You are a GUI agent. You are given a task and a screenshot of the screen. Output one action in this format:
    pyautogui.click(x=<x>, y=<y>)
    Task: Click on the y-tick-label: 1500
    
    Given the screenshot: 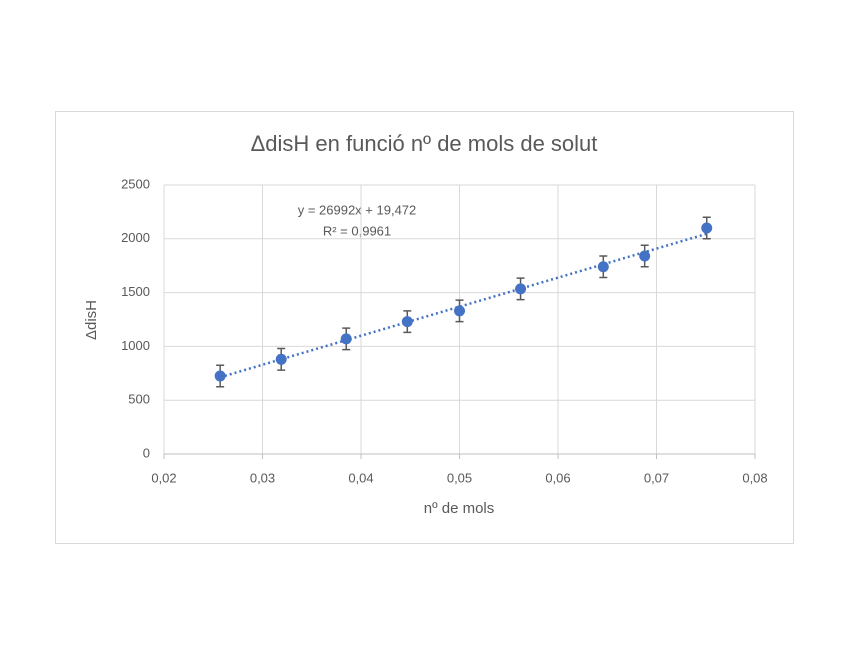 What is the action you would take?
    pyautogui.click(x=135, y=291)
    